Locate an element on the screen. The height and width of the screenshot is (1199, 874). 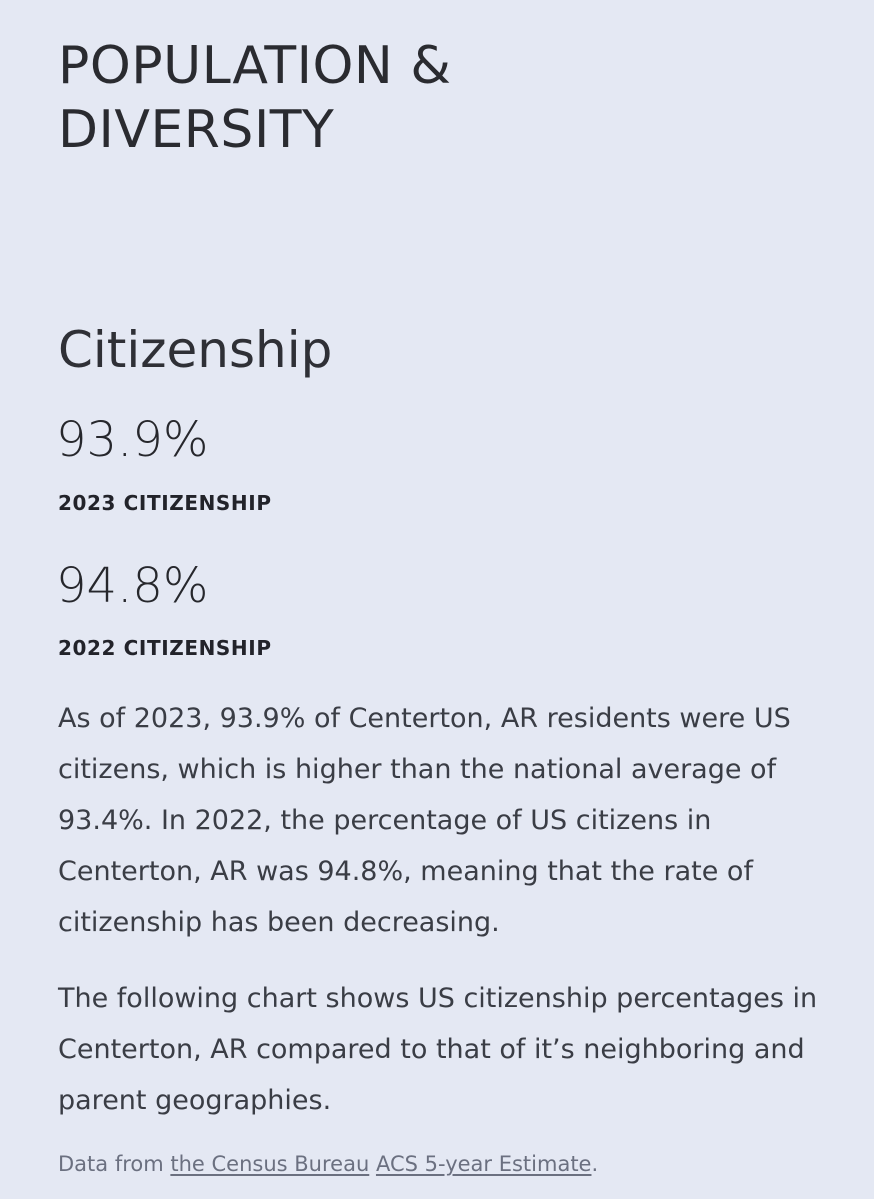
source-suffix: . is located at coordinates (595, 1164).